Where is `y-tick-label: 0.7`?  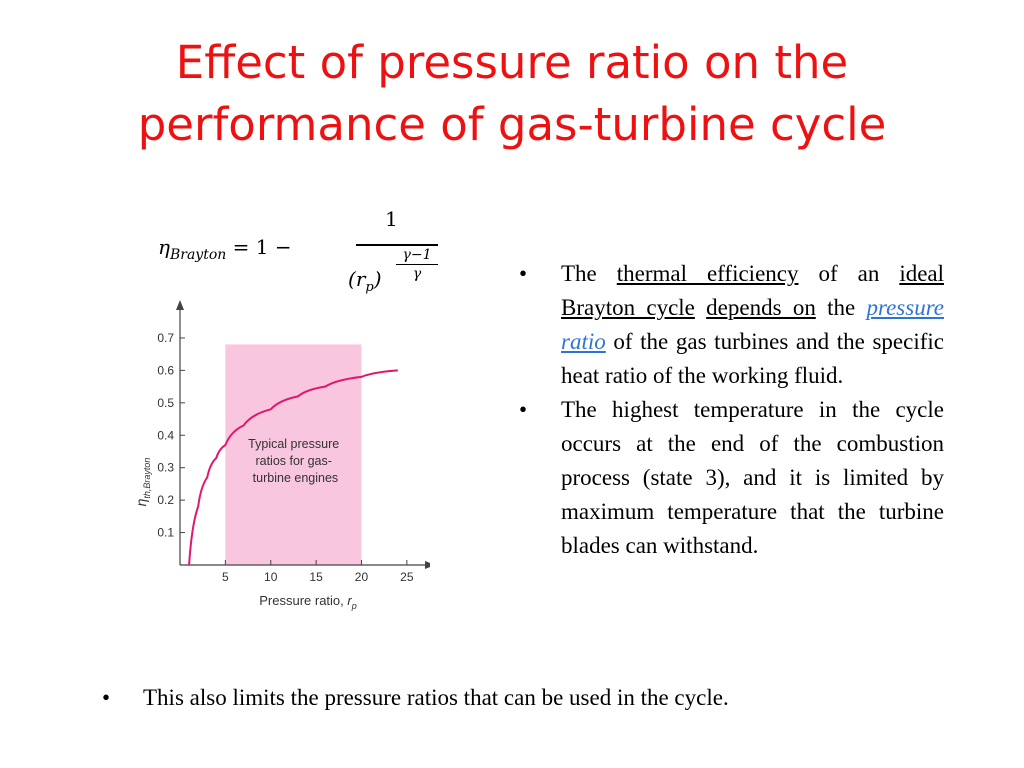 y-tick-label: 0.7 is located at coordinates (165, 338).